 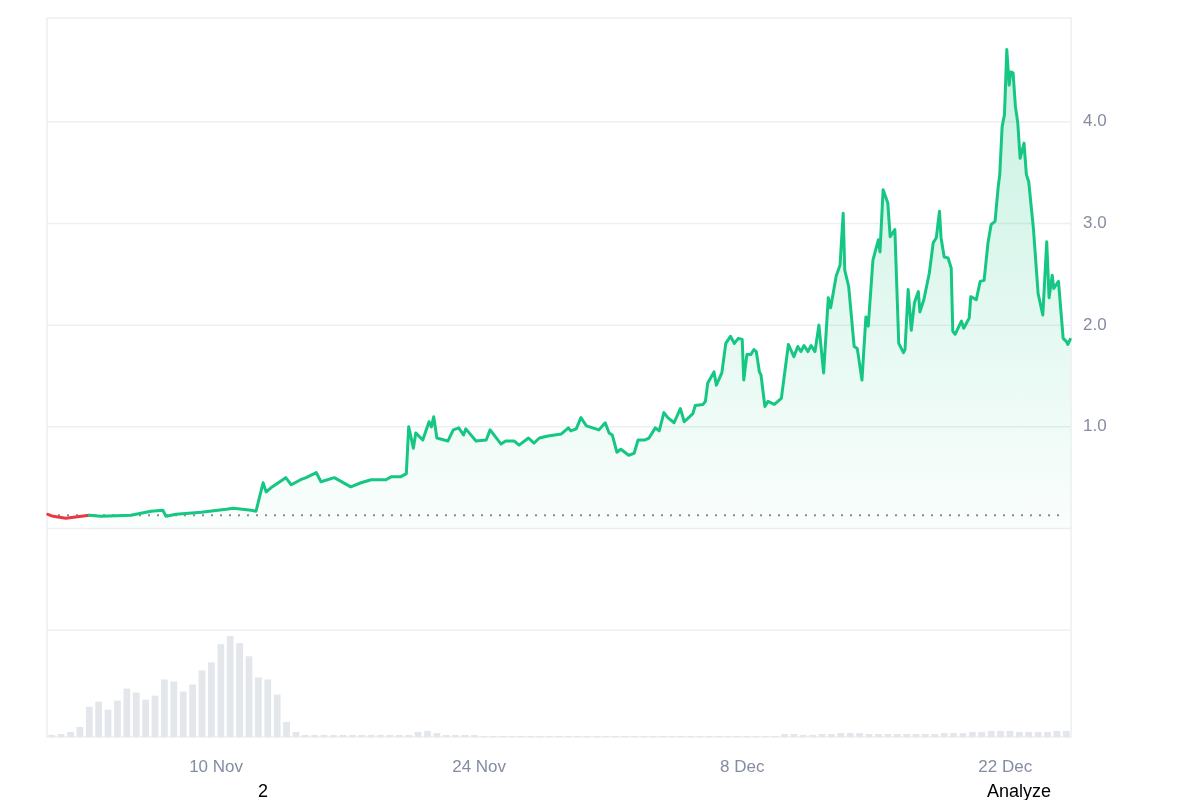 What do you see at coordinates (479, 767) in the screenshot?
I see `x-tick-label: 24 Nov` at bounding box center [479, 767].